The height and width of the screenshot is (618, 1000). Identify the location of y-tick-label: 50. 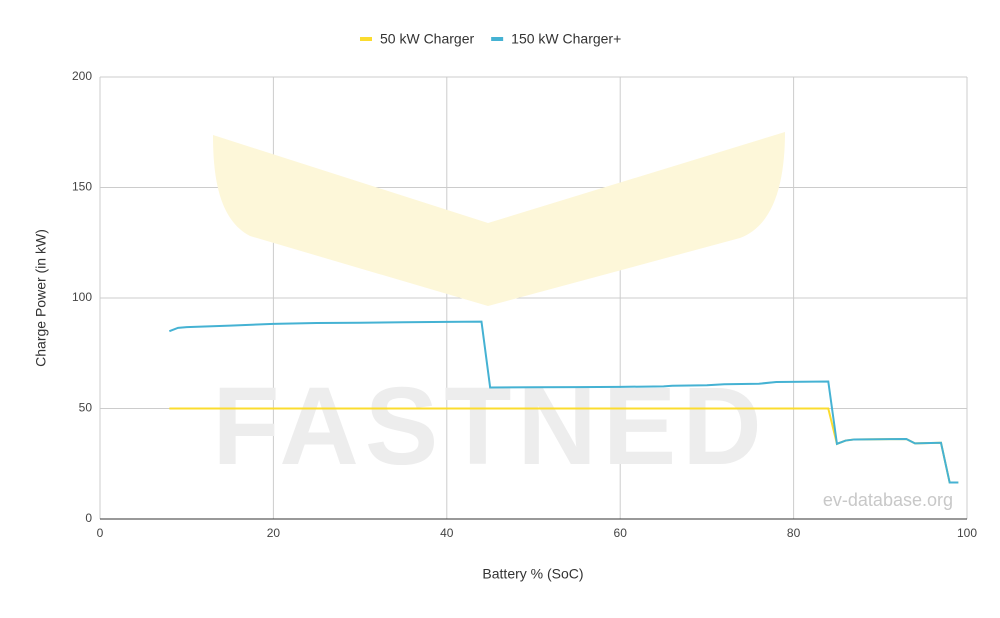
(86, 408).